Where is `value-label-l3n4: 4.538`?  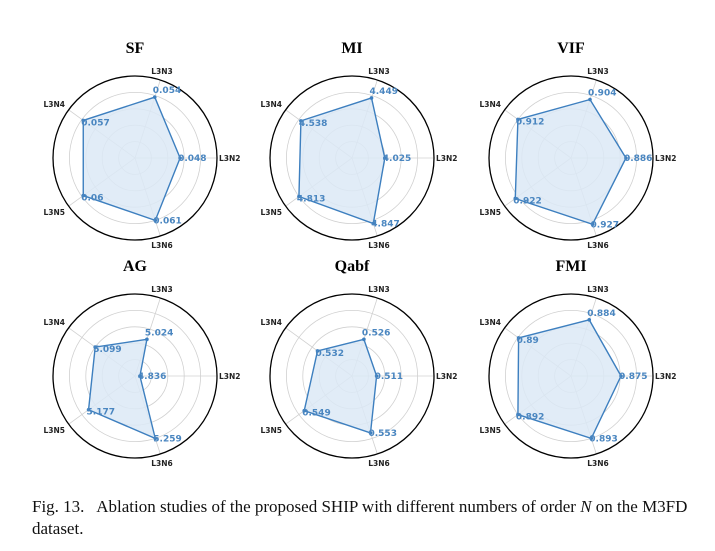 value-label-l3n4: 4.538 is located at coordinates (313, 124).